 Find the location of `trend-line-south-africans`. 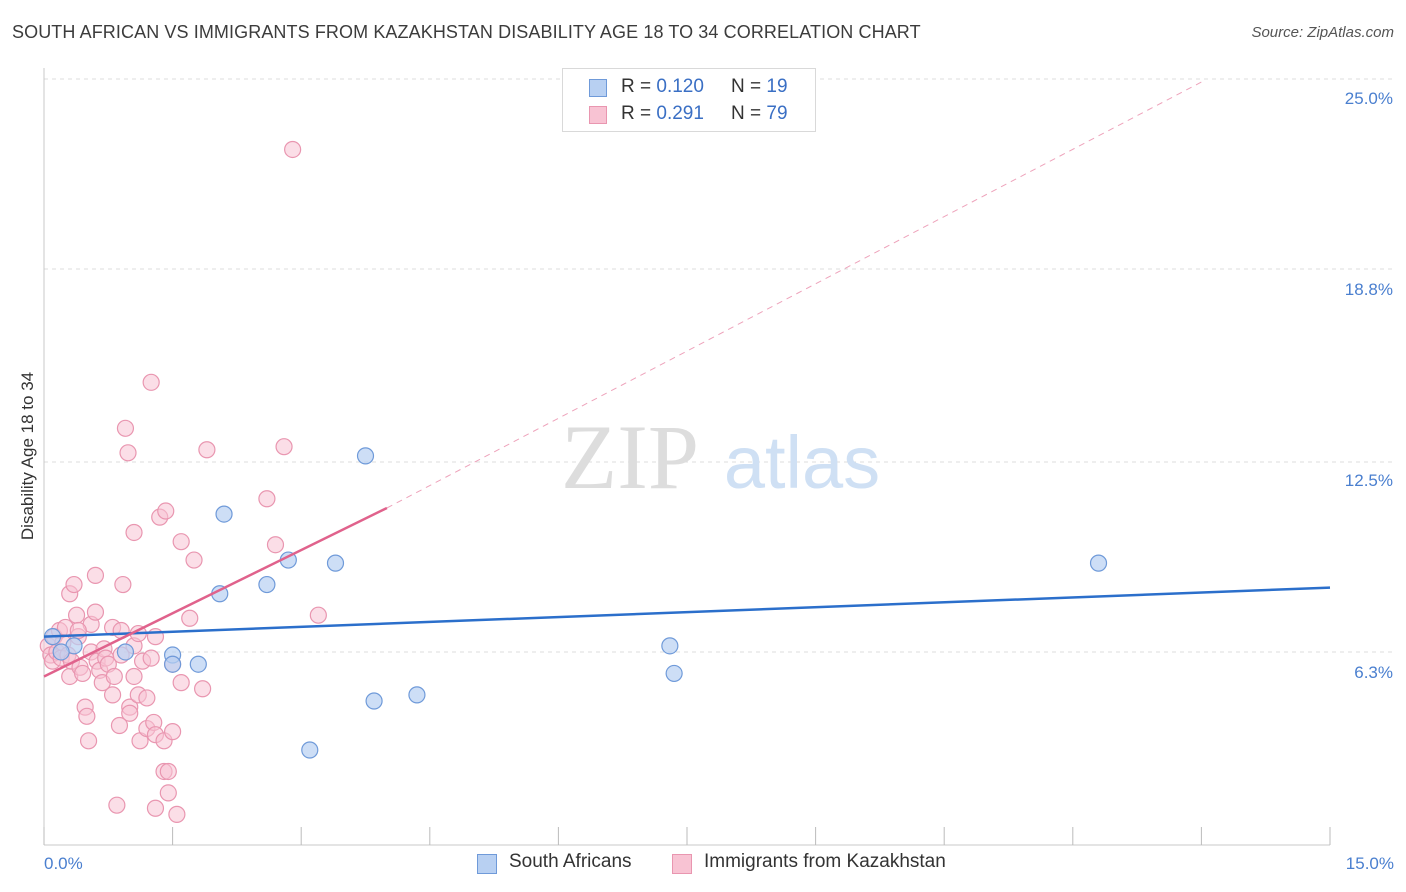

trend-line-south-africans is located at coordinates (687, 612).